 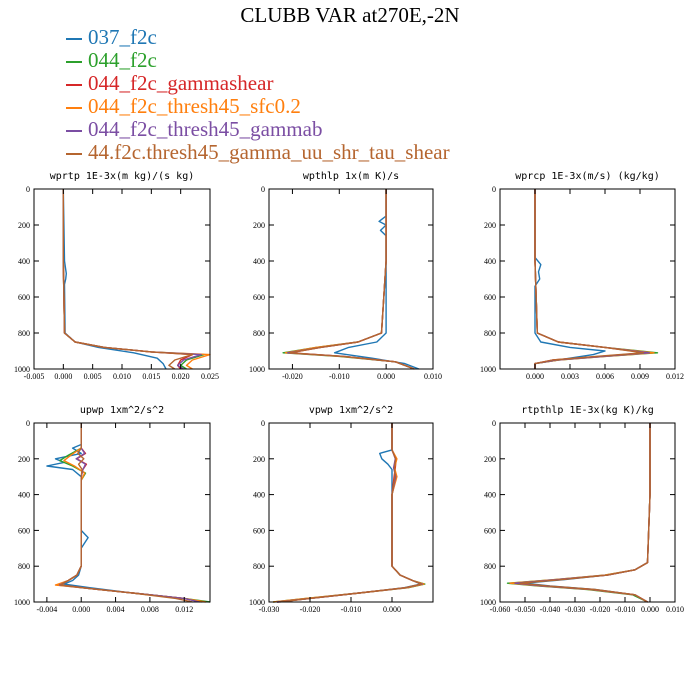 I want to click on legend-label: 044_f2c_thresh45_gammab, so click(x=205, y=129).